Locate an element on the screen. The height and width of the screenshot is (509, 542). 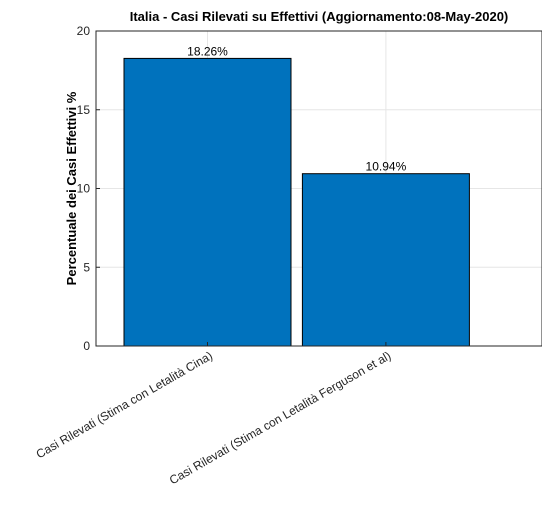
y-tick-label: 10 is located at coordinates (84, 189).